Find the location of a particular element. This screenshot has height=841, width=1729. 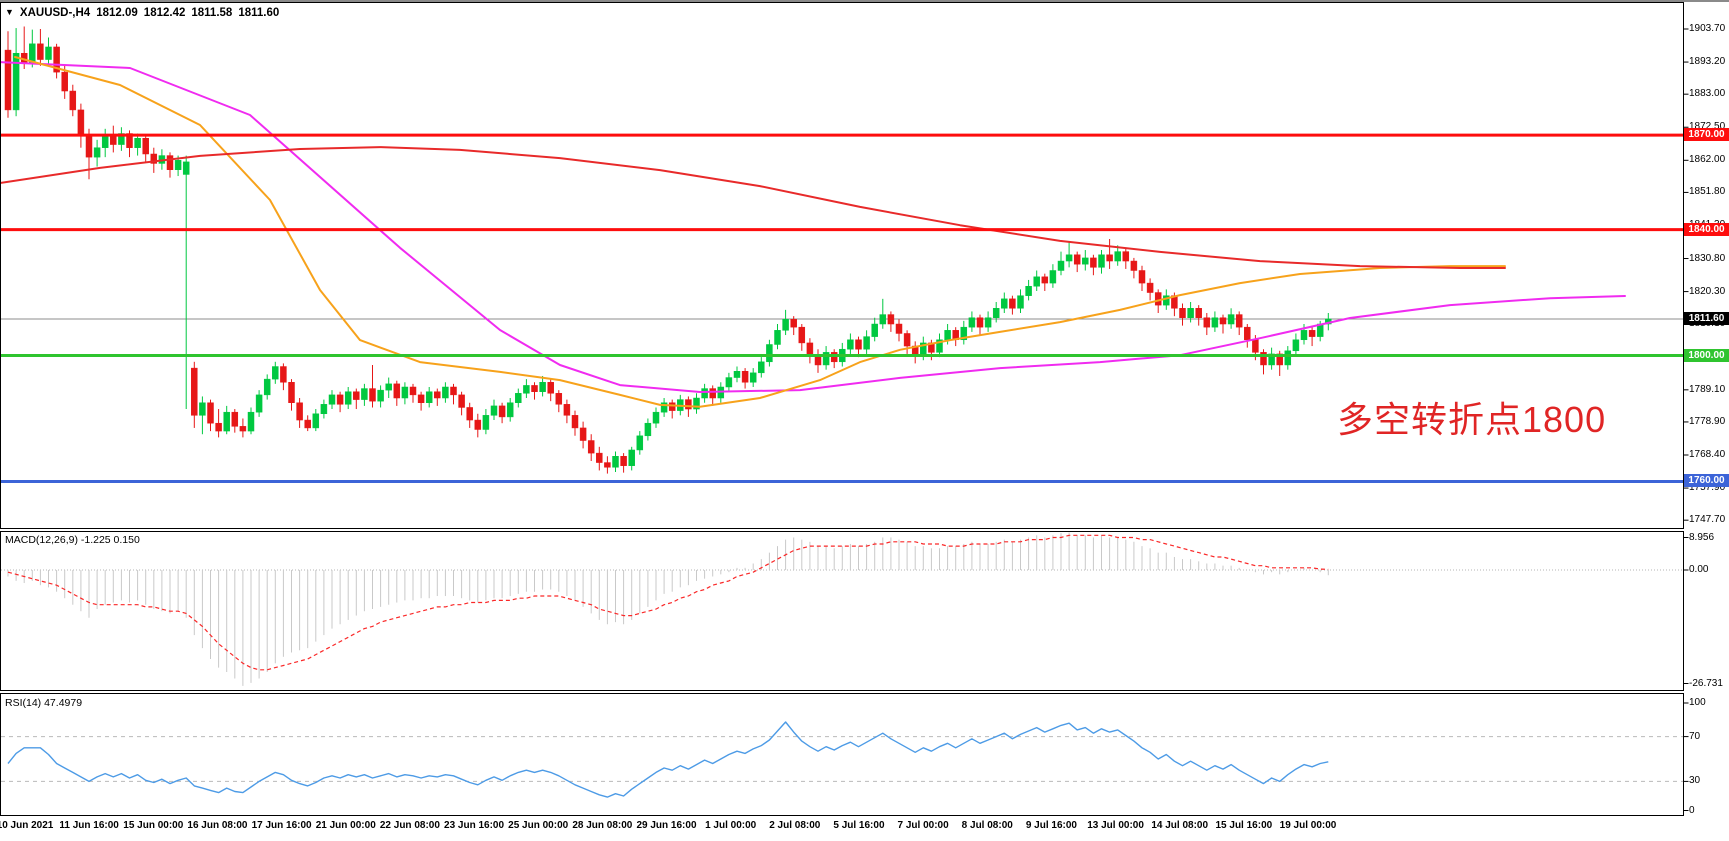

time-axis-label: 15 Jul 16:00 is located at coordinates (1244, 825).